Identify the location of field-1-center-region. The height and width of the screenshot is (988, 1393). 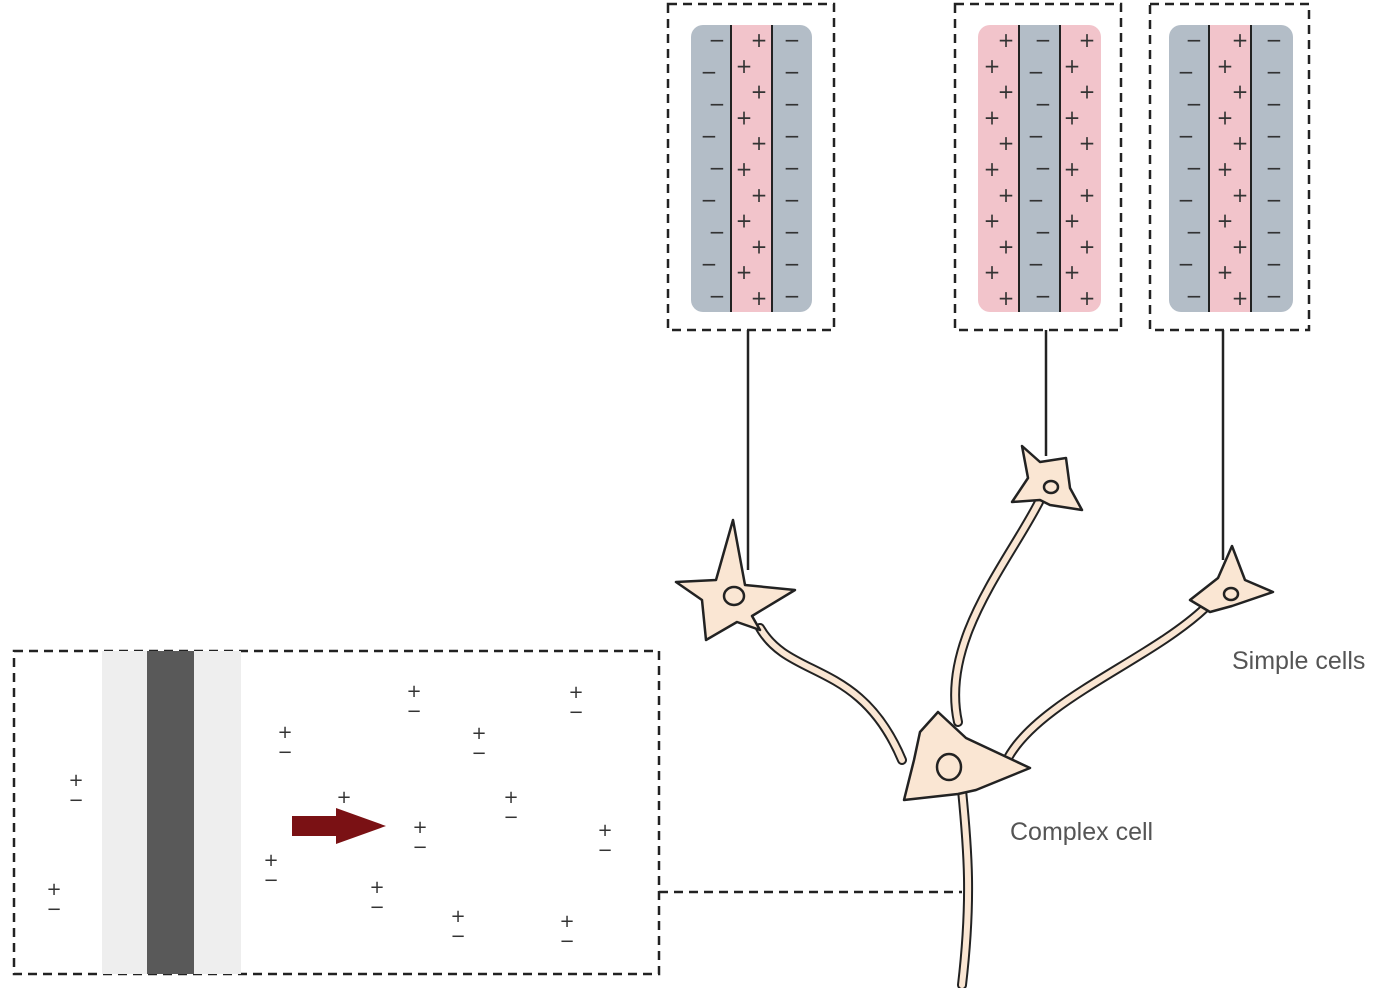
(751, 168).